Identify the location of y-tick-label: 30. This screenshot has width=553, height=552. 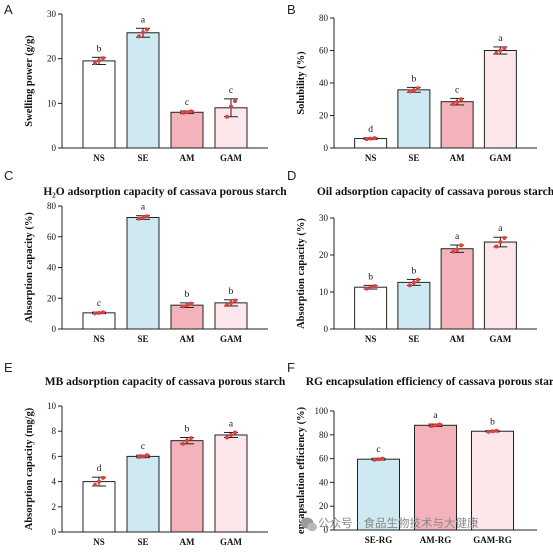
(324, 218).